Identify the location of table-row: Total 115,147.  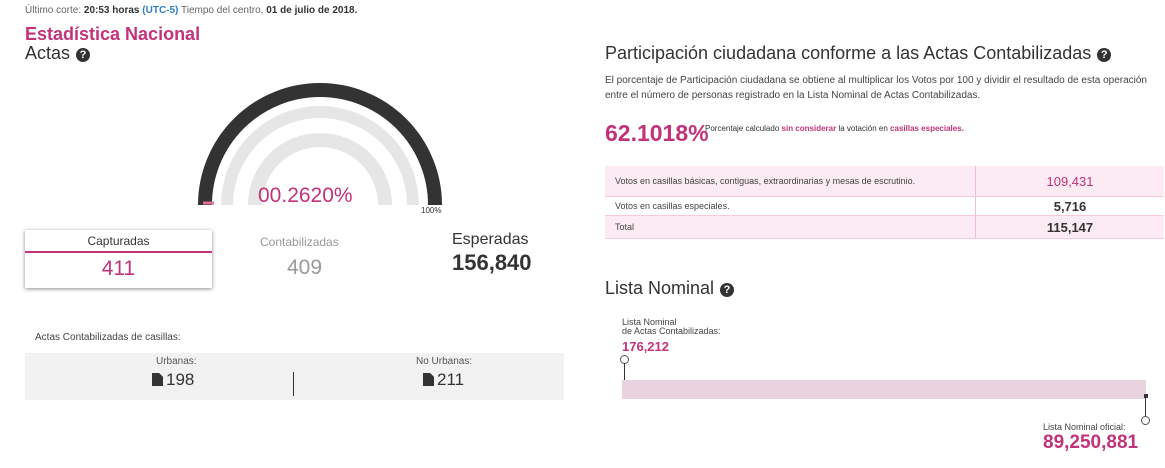
(884, 227).